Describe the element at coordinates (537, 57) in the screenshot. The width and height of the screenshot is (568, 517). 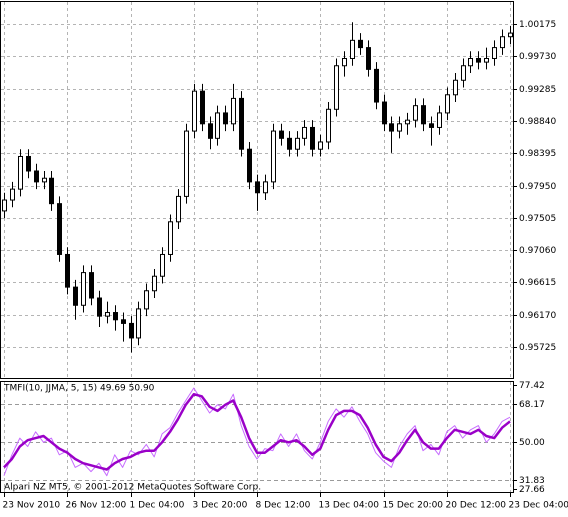
I see `y-tick-label: 0.99730` at that location.